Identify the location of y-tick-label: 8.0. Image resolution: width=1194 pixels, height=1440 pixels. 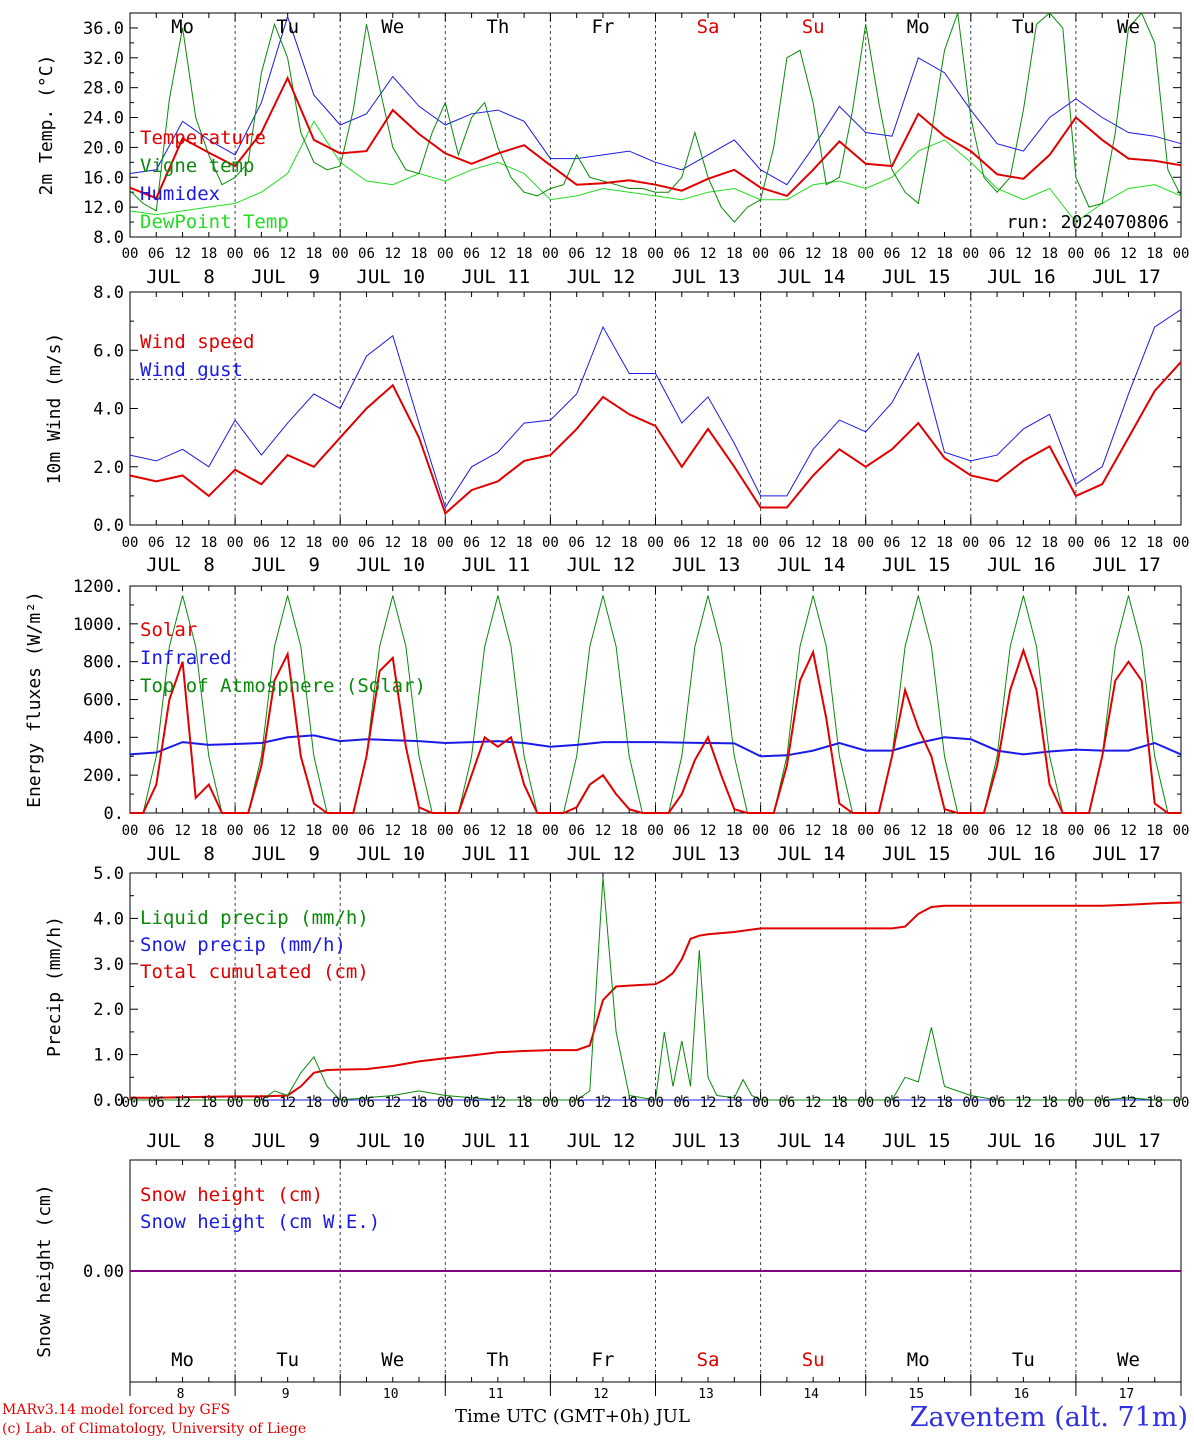
(108, 293).